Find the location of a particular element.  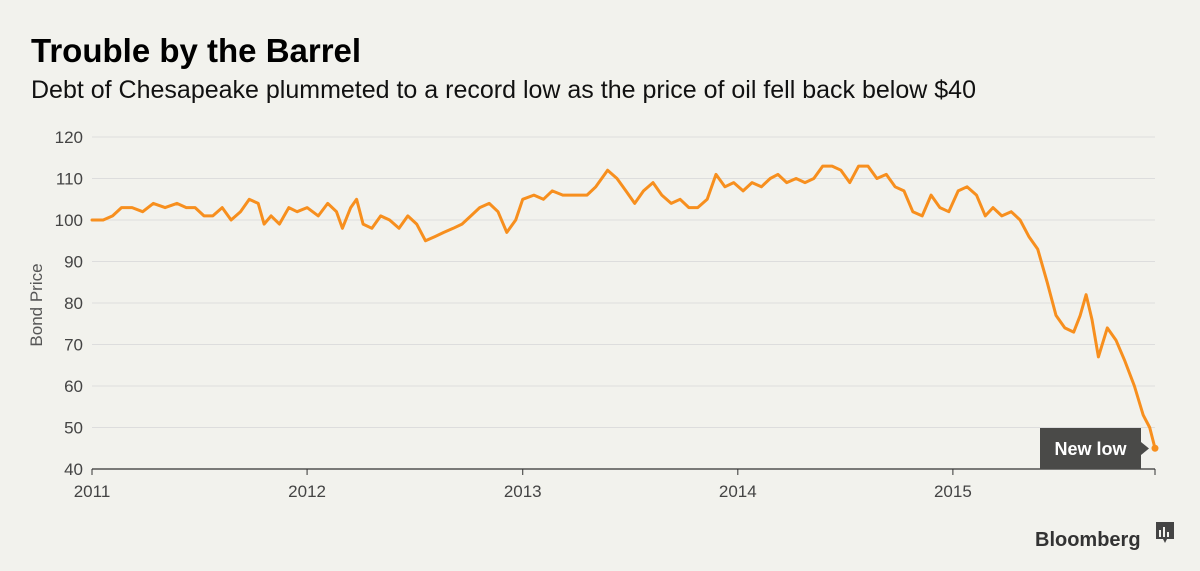

y-tick-label-50: 50 is located at coordinates (73, 428).